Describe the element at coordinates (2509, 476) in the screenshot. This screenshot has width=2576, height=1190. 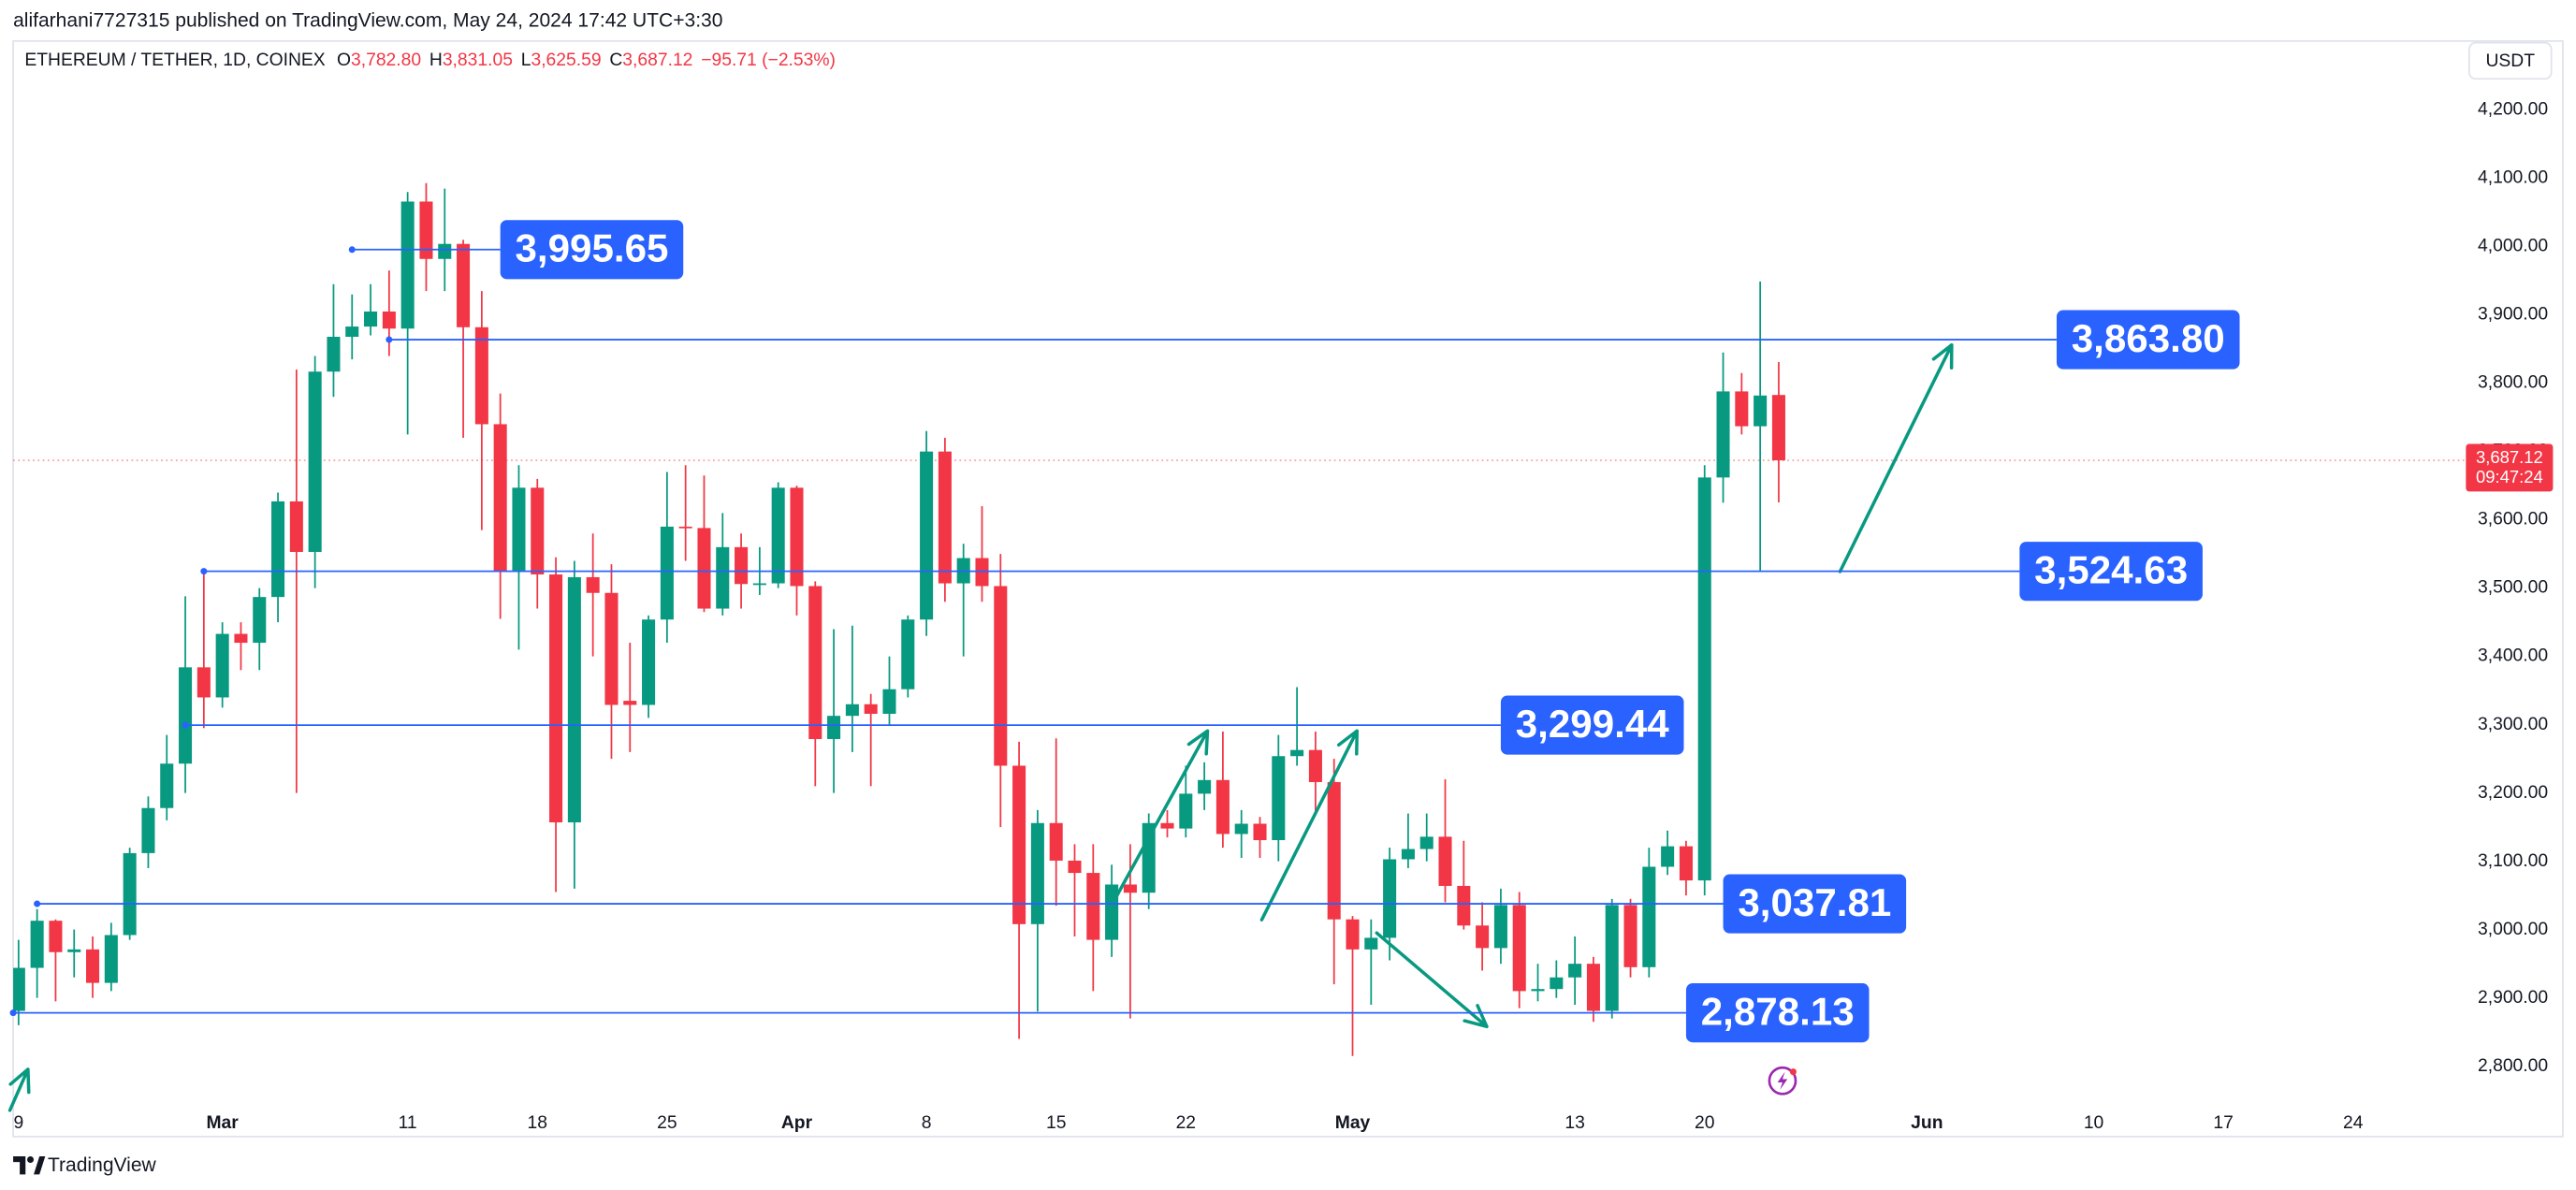
I see `price-tag-countdown: 09:47:24` at that location.